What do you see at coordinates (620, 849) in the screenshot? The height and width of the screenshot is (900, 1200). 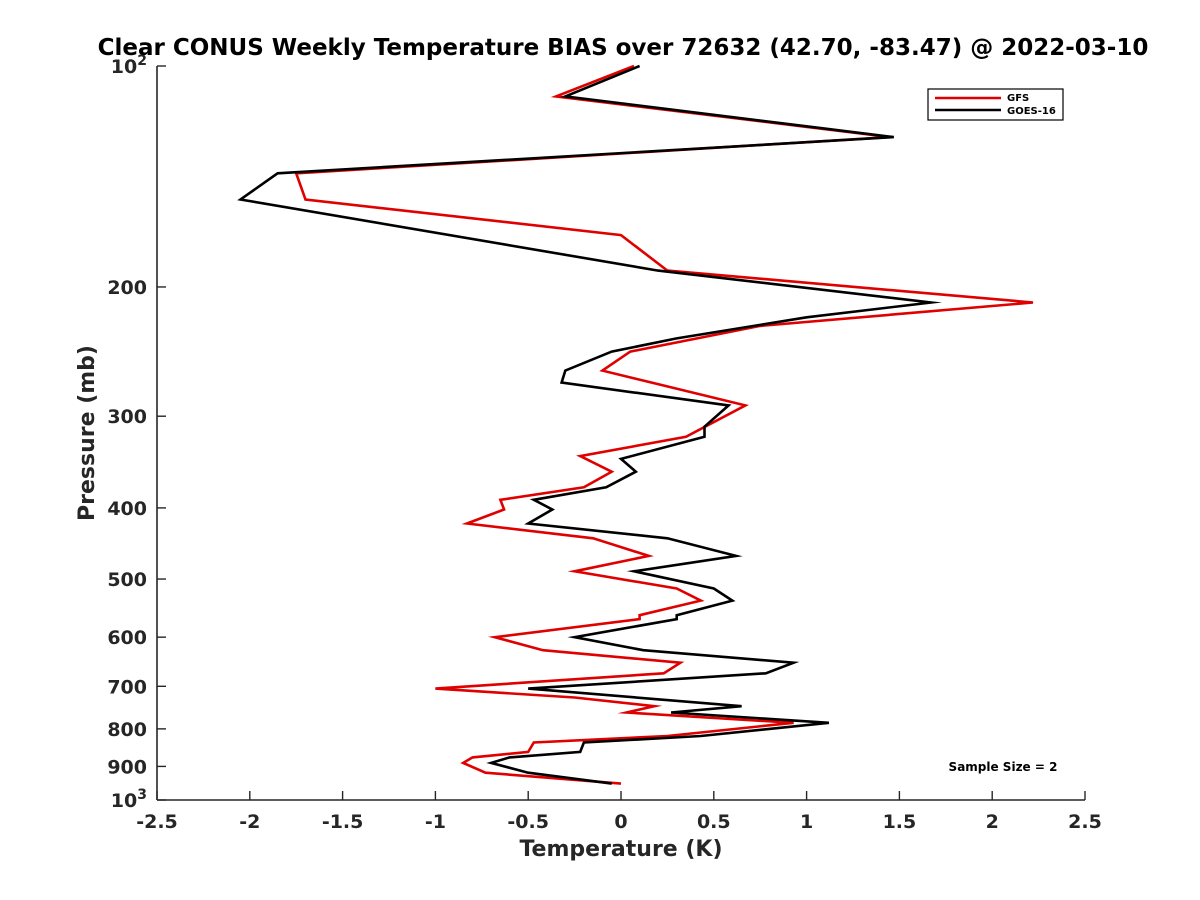 I see `x-axis-label: Temperature (K)` at bounding box center [620, 849].